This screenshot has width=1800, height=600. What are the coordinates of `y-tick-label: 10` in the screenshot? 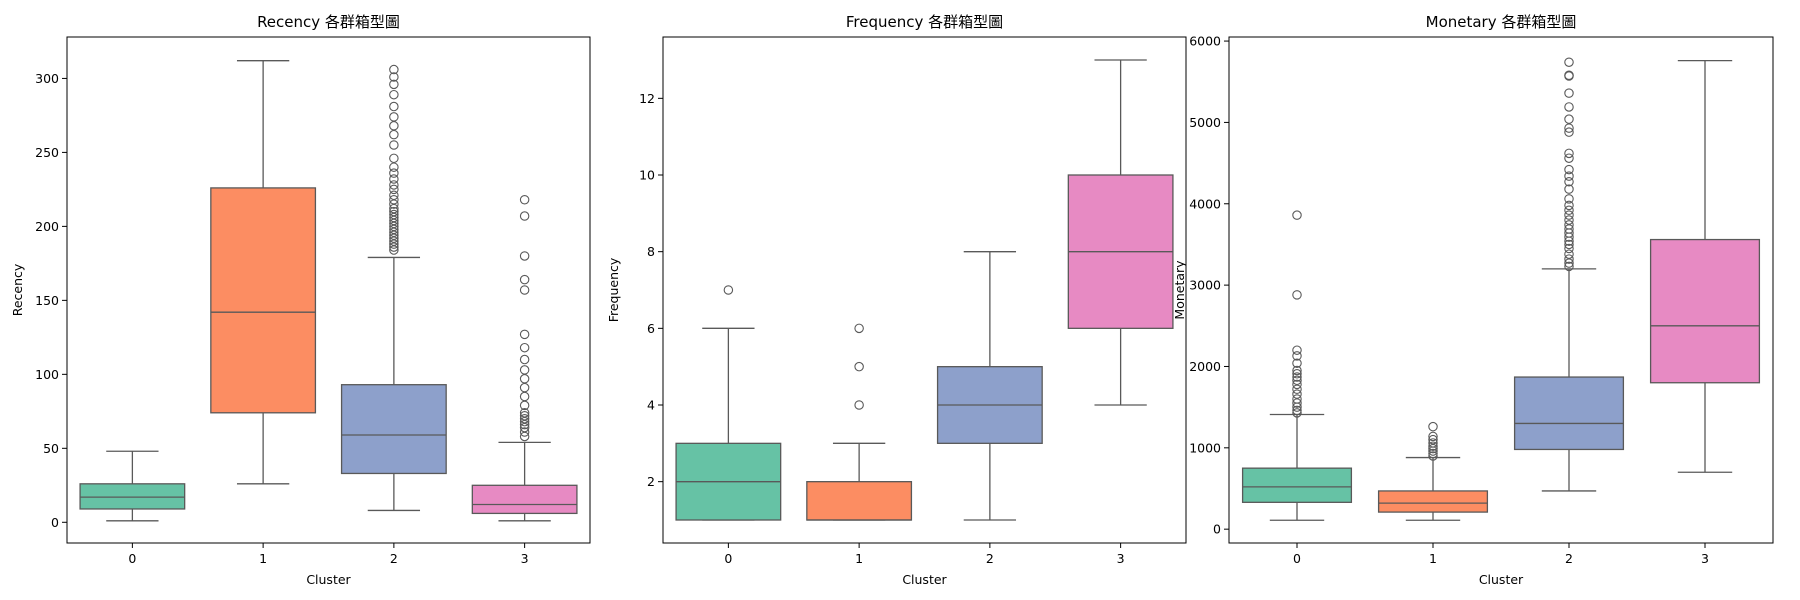 It's located at (647, 175).